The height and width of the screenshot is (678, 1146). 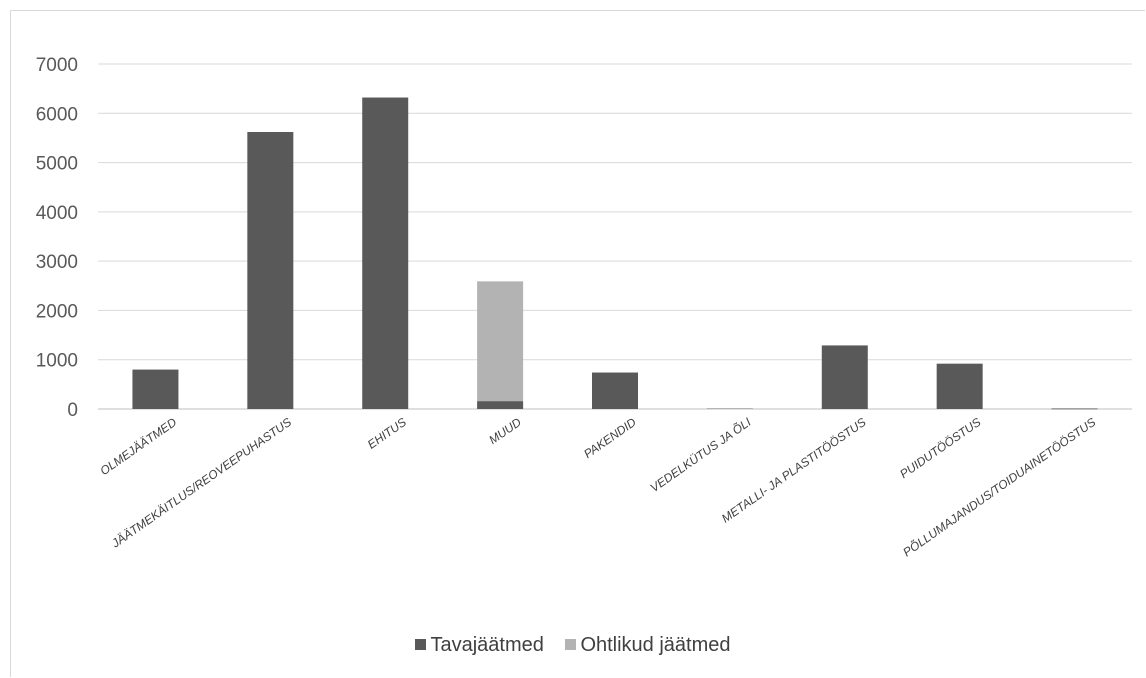 I want to click on y-tick-label: 1000, so click(x=57, y=361).